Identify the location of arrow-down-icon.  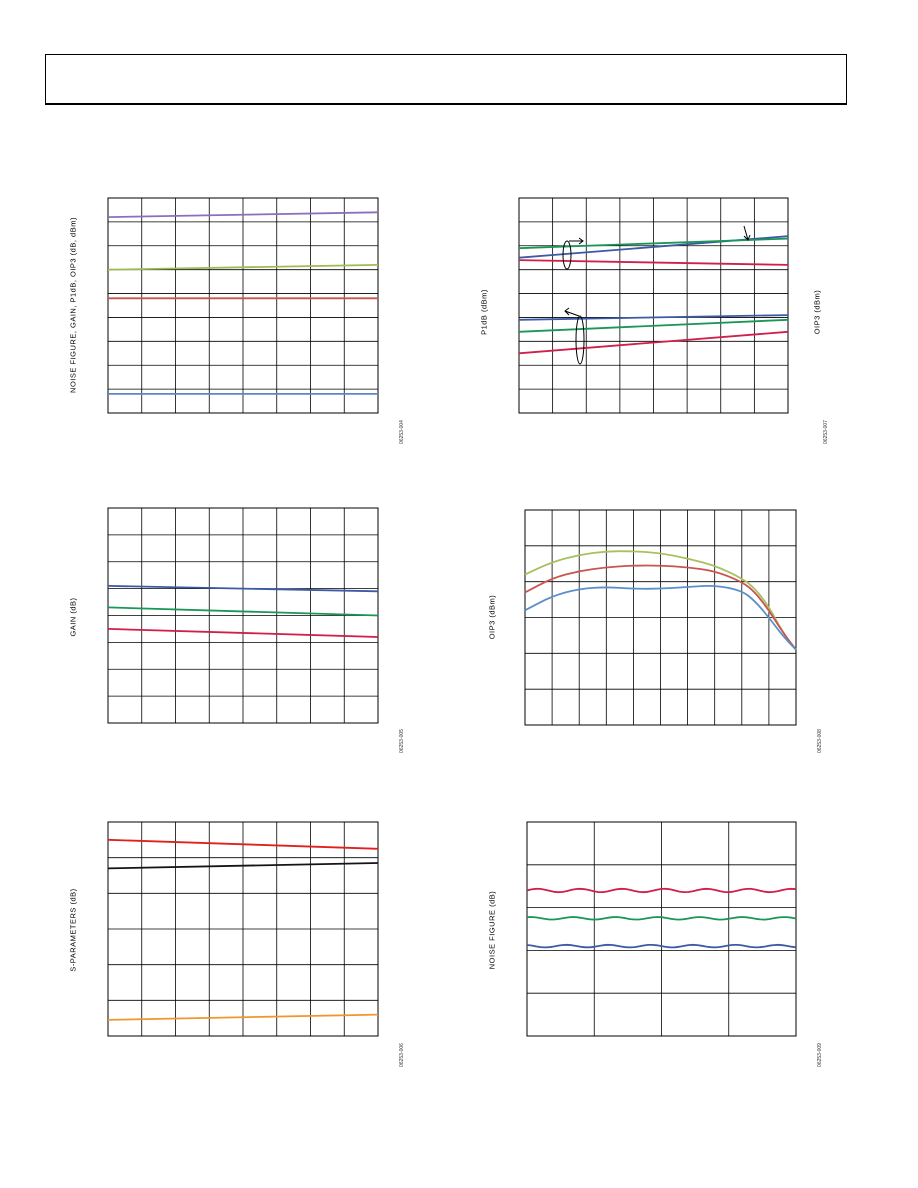
(747, 233).